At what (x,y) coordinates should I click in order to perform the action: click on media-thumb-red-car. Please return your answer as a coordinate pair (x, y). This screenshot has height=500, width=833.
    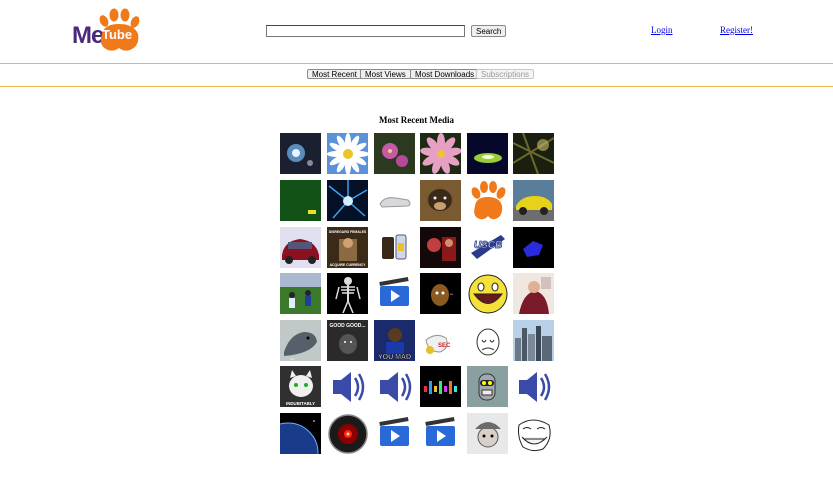
    Looking at the image, I should click on (300, 247).